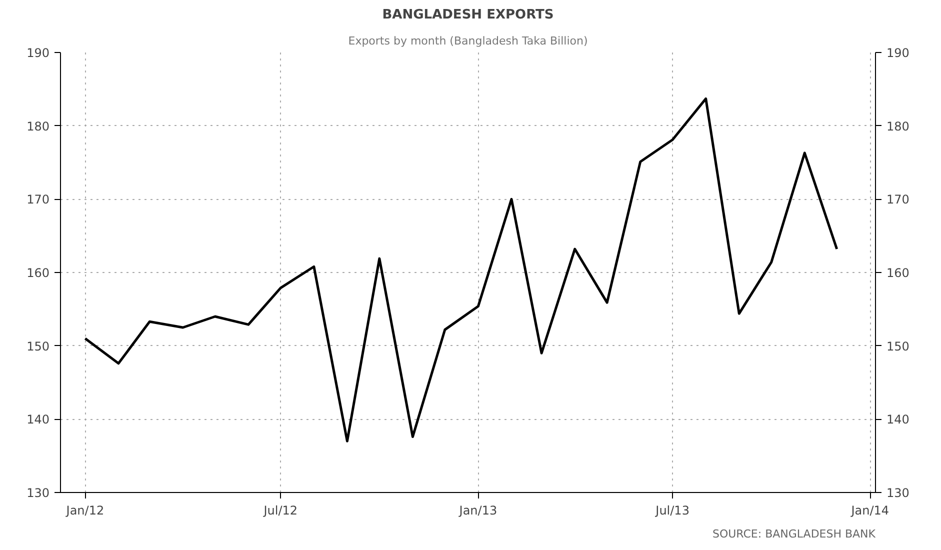 The width and height of the screenshot is (941, 550). Describe the element at coordinates (38, 53) in the screenshot. I see `y-tick-label: 190` at that location.